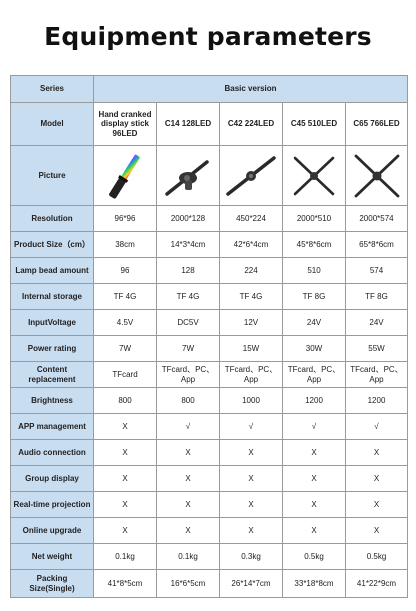 This screenshot has height=611, width=416. Describe the element at coordinates (314, 270) in the screenshot. I see `row-value: 510` at that location.